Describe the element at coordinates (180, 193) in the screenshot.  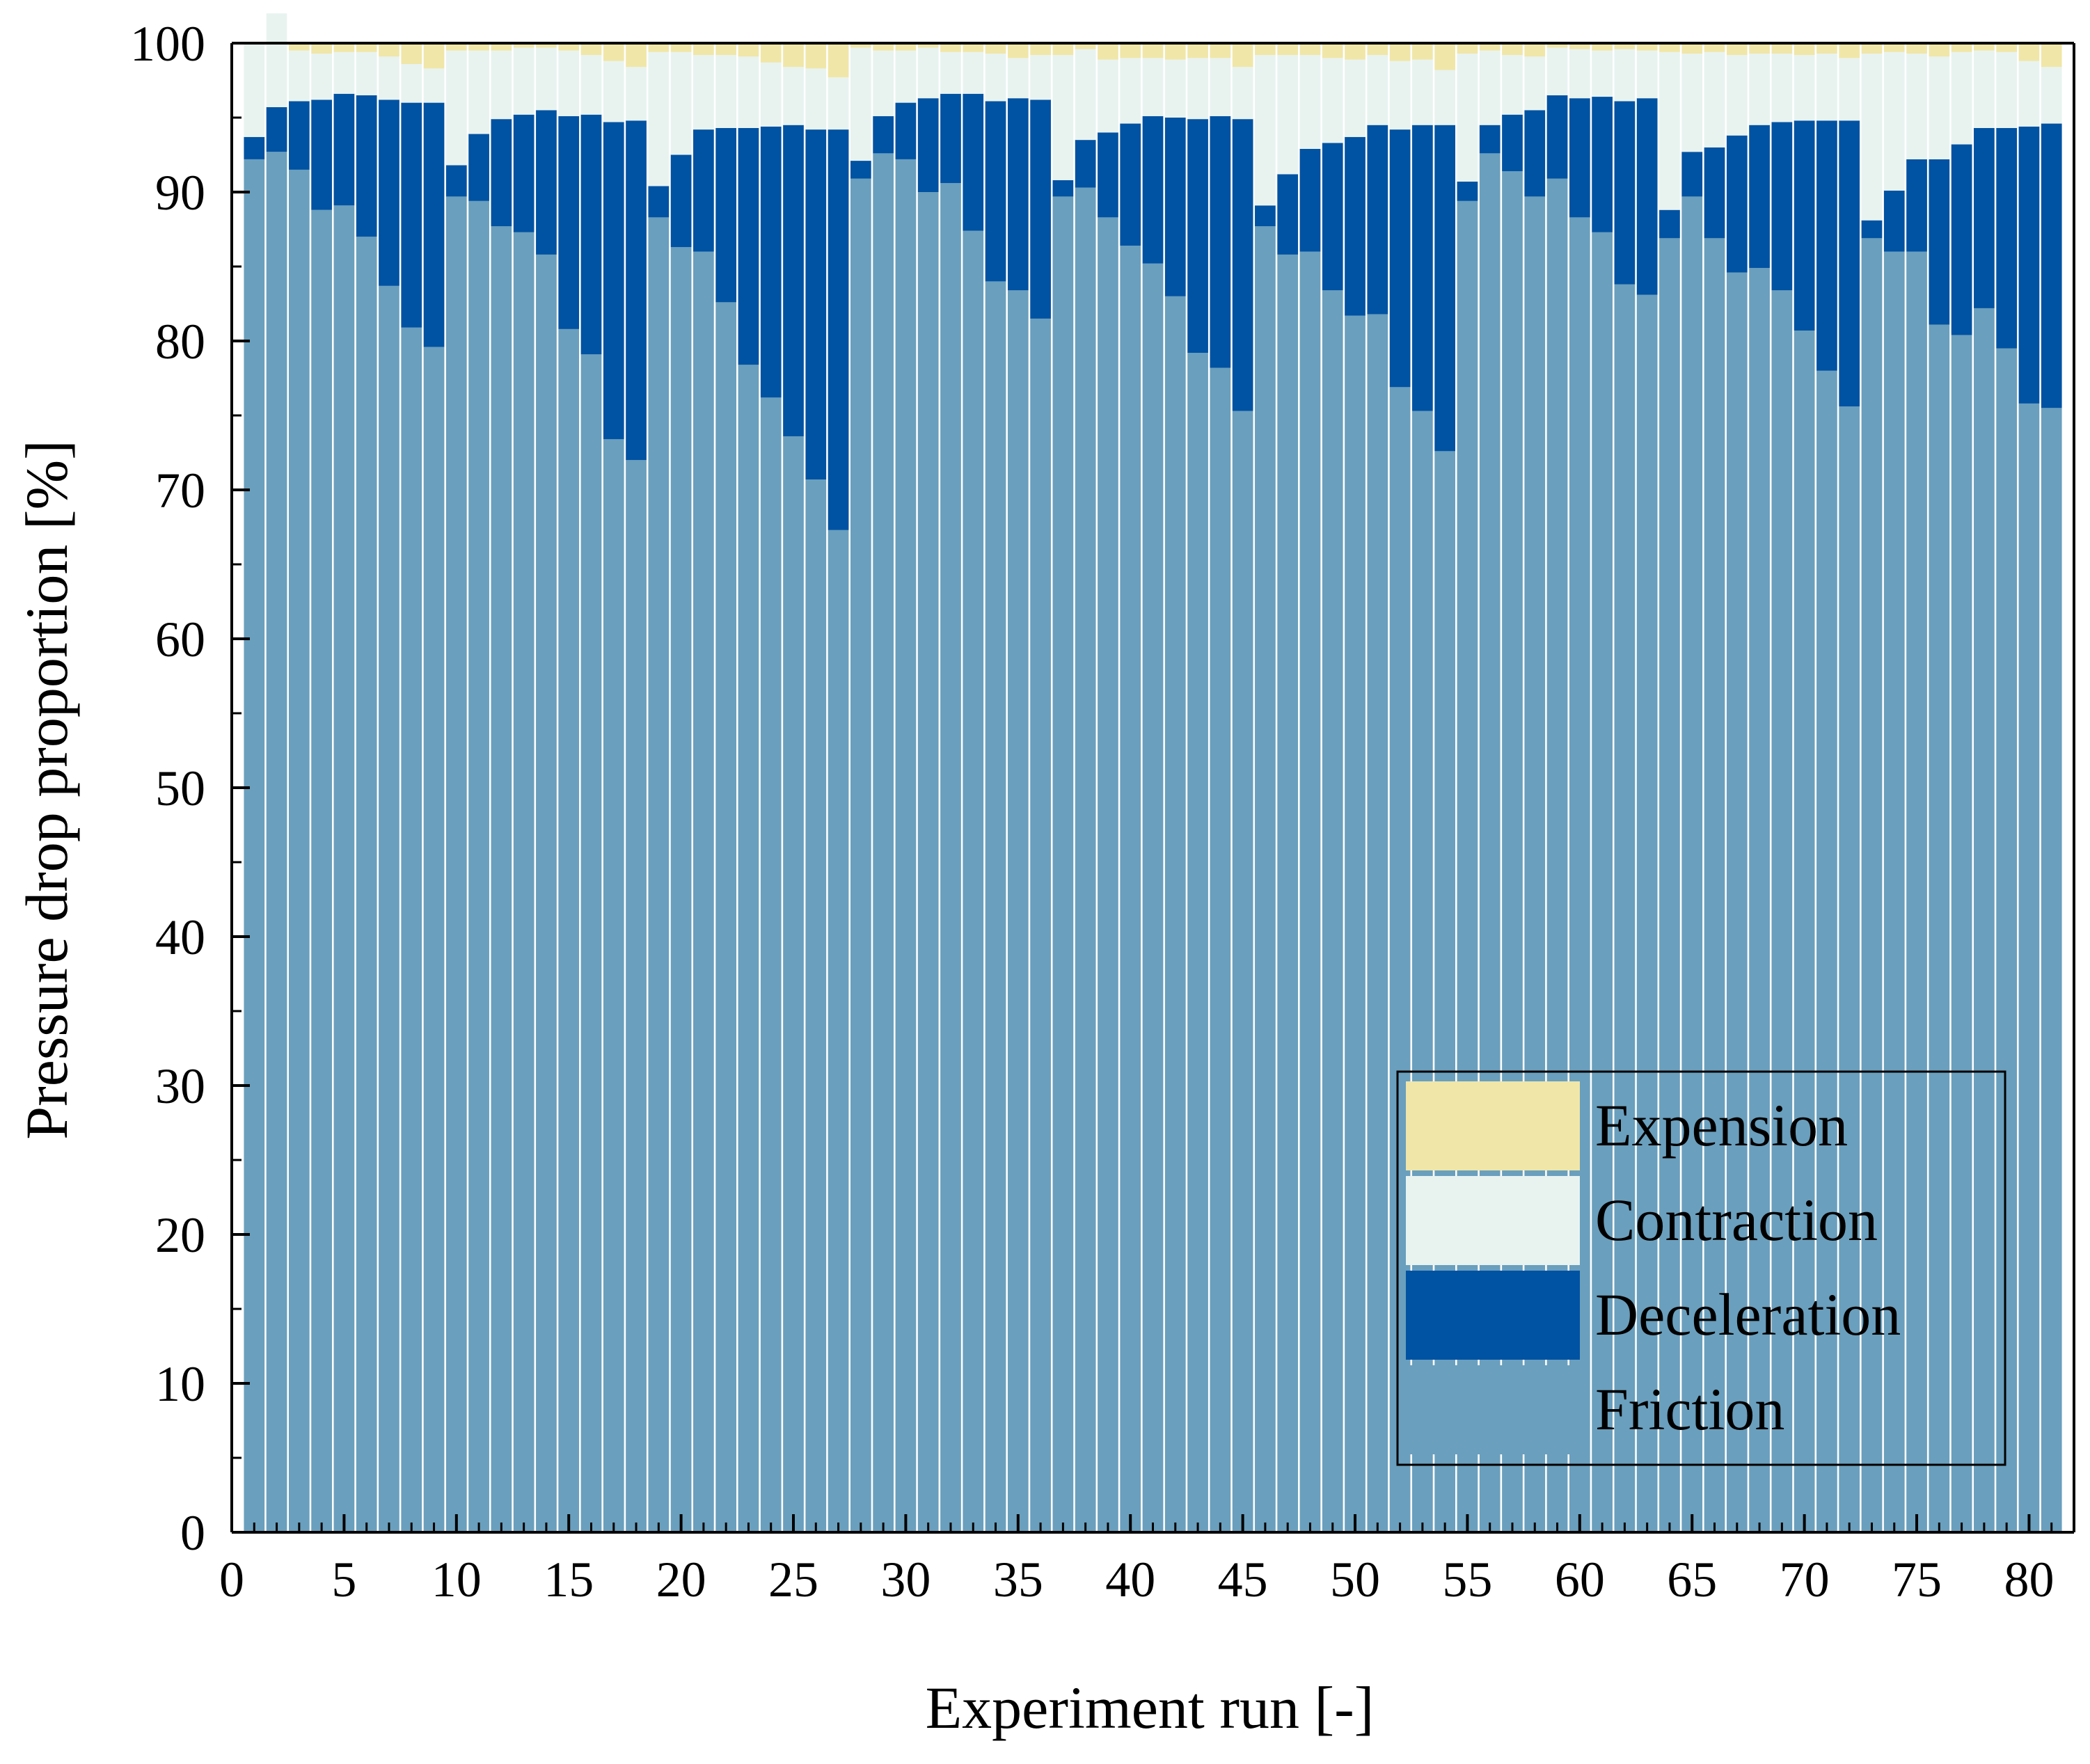
I see `y-tick-label-90: 90` at that location.